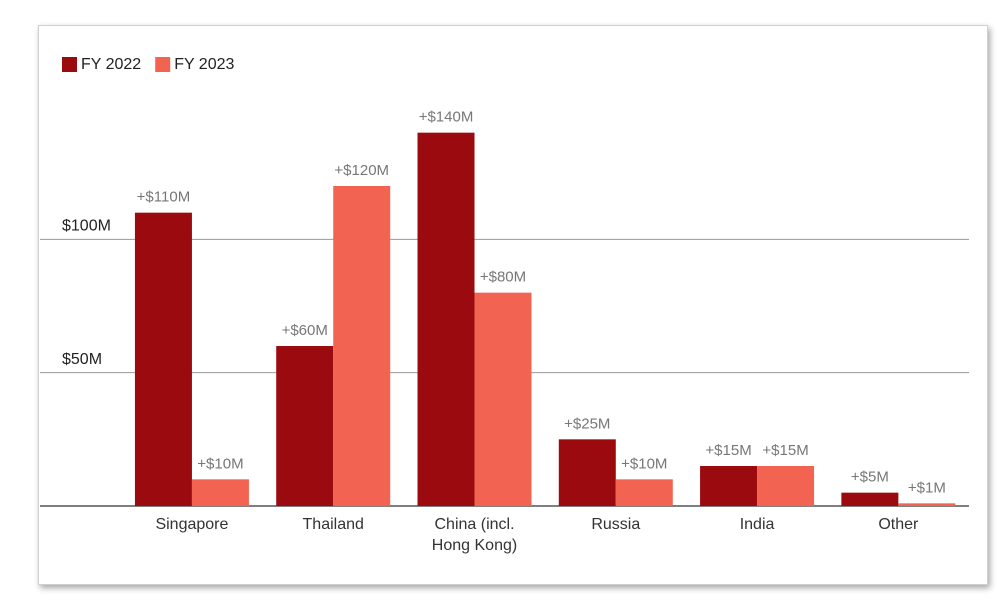 The height and width of the screenshot is (605, 1004). Describe the element at coordinates (898, 524) in the screenshot. I see `x-tick-label: Other` at that location.